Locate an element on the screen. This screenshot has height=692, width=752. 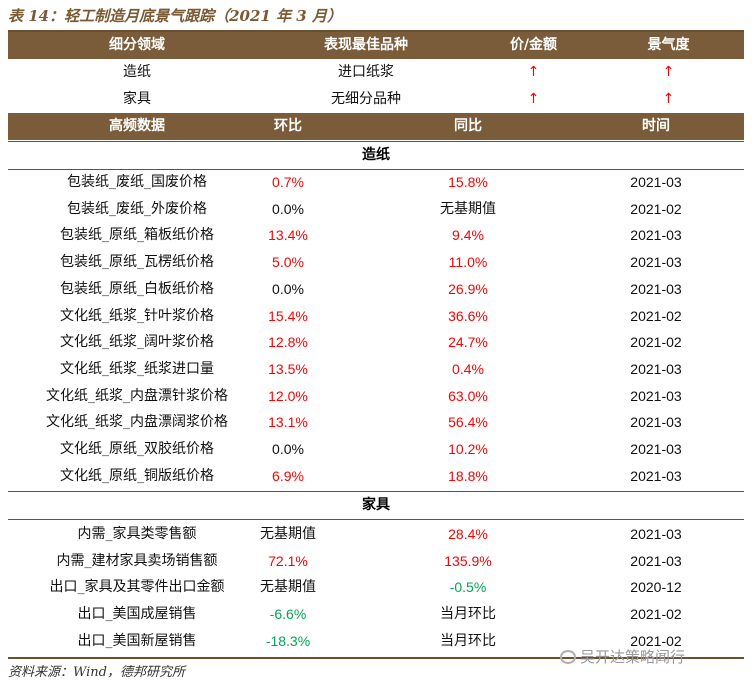
table-row: 包装纸_原纸_箱板纸价格 13.4% 9.4% 2021-03 is located at coordinates (376, 235).